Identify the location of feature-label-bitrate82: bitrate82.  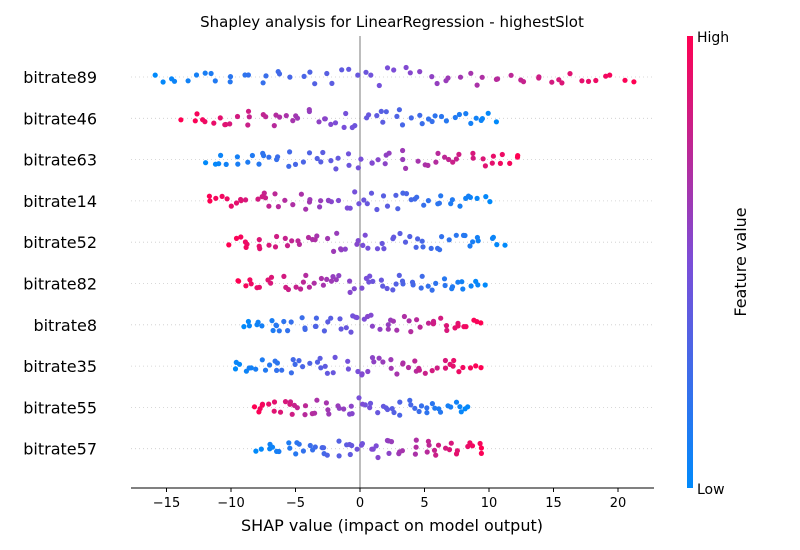
(60, 284).